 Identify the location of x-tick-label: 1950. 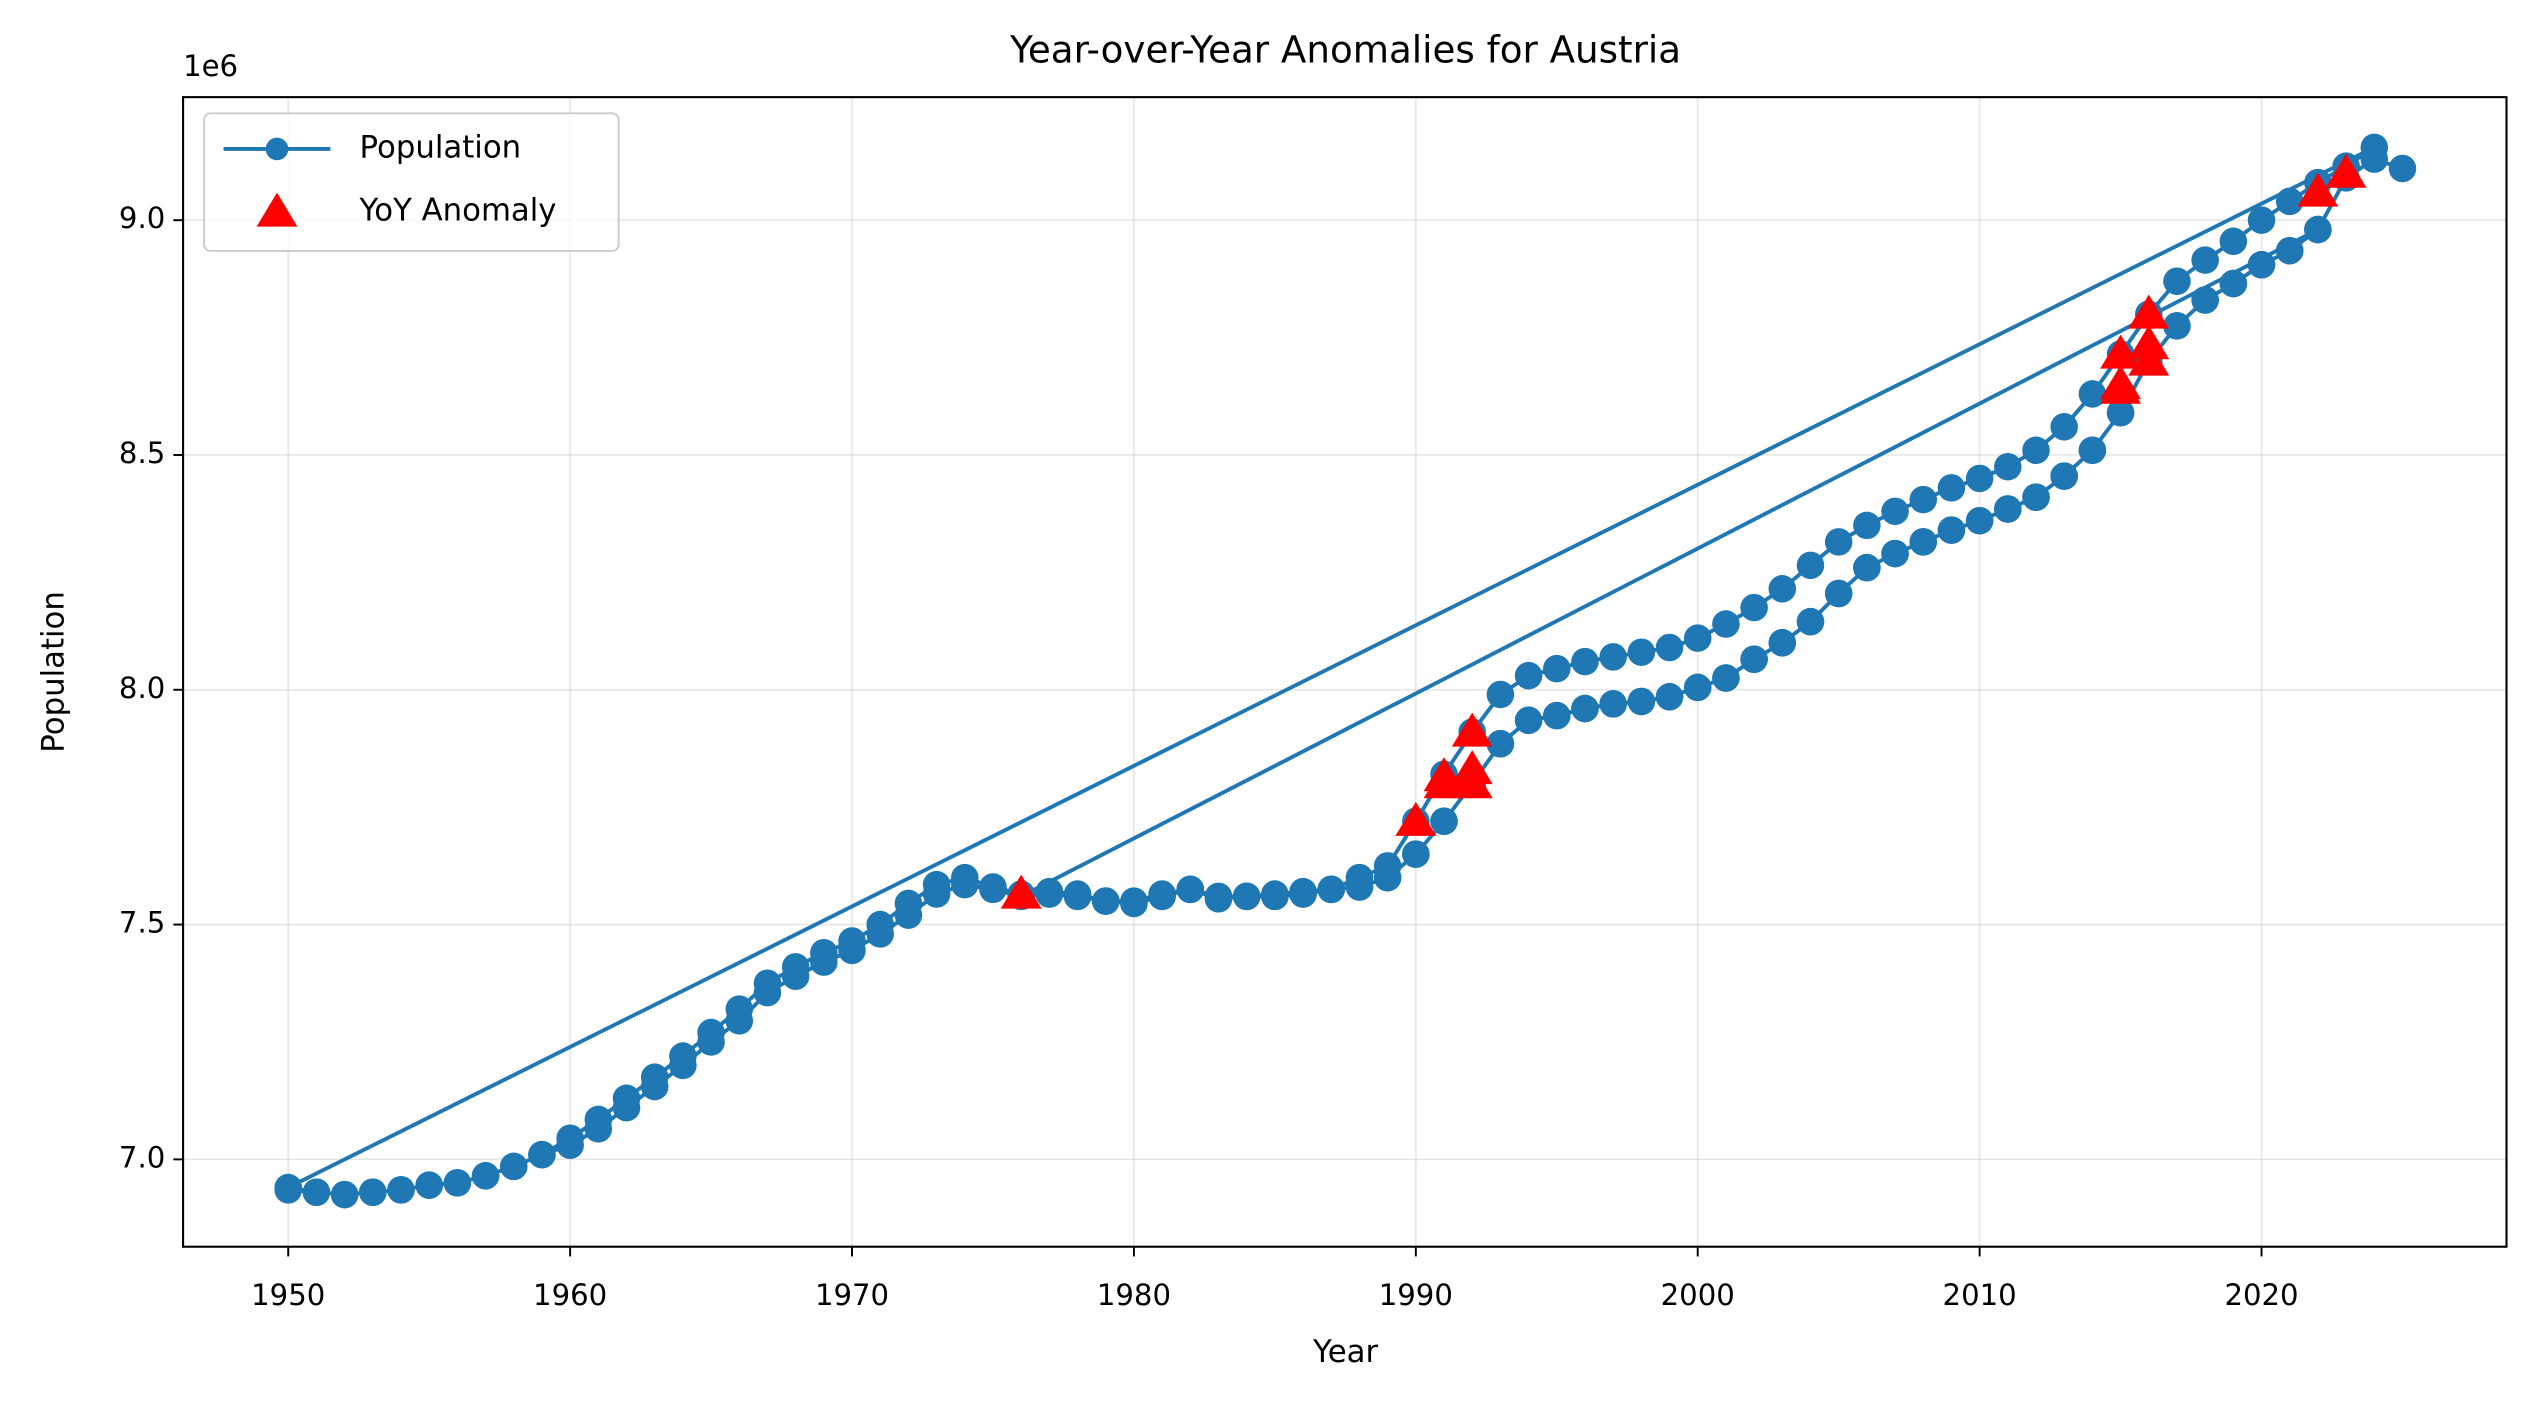
(288, 1295).